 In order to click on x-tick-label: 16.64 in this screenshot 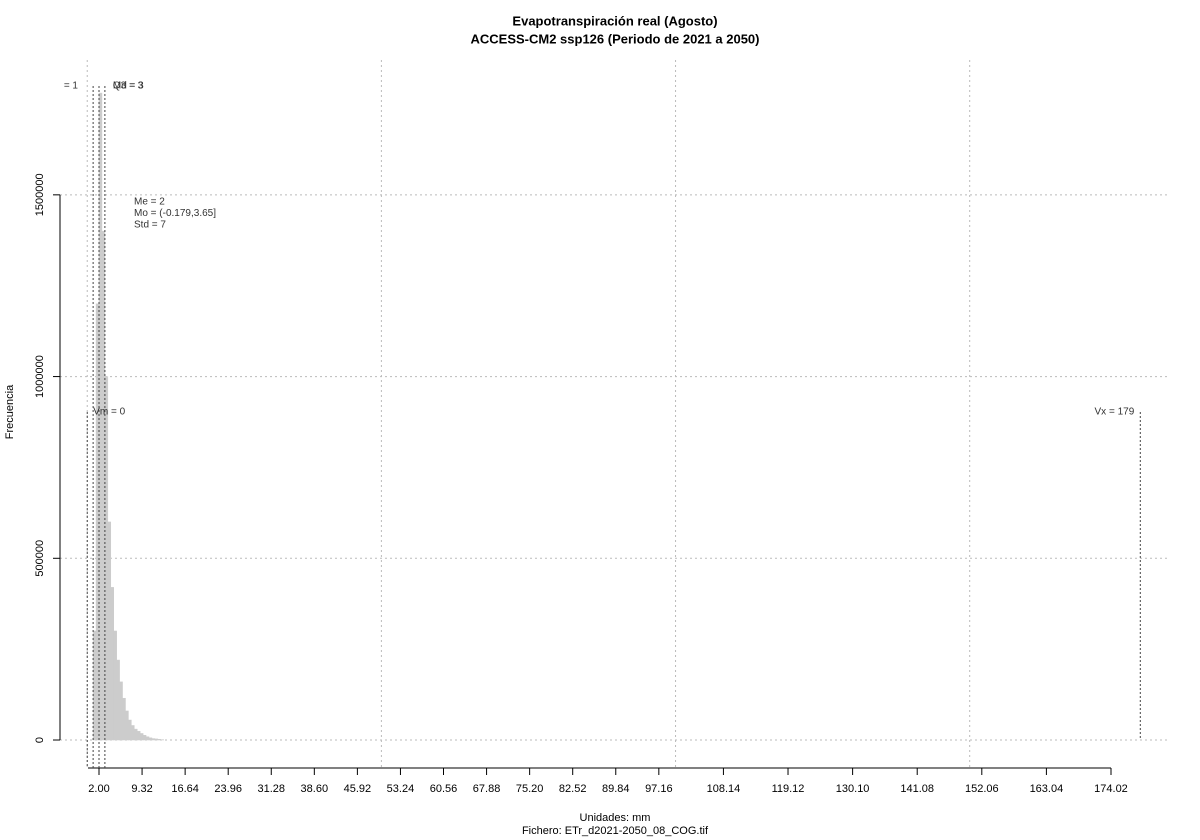, I will do `click(185, 789)`.